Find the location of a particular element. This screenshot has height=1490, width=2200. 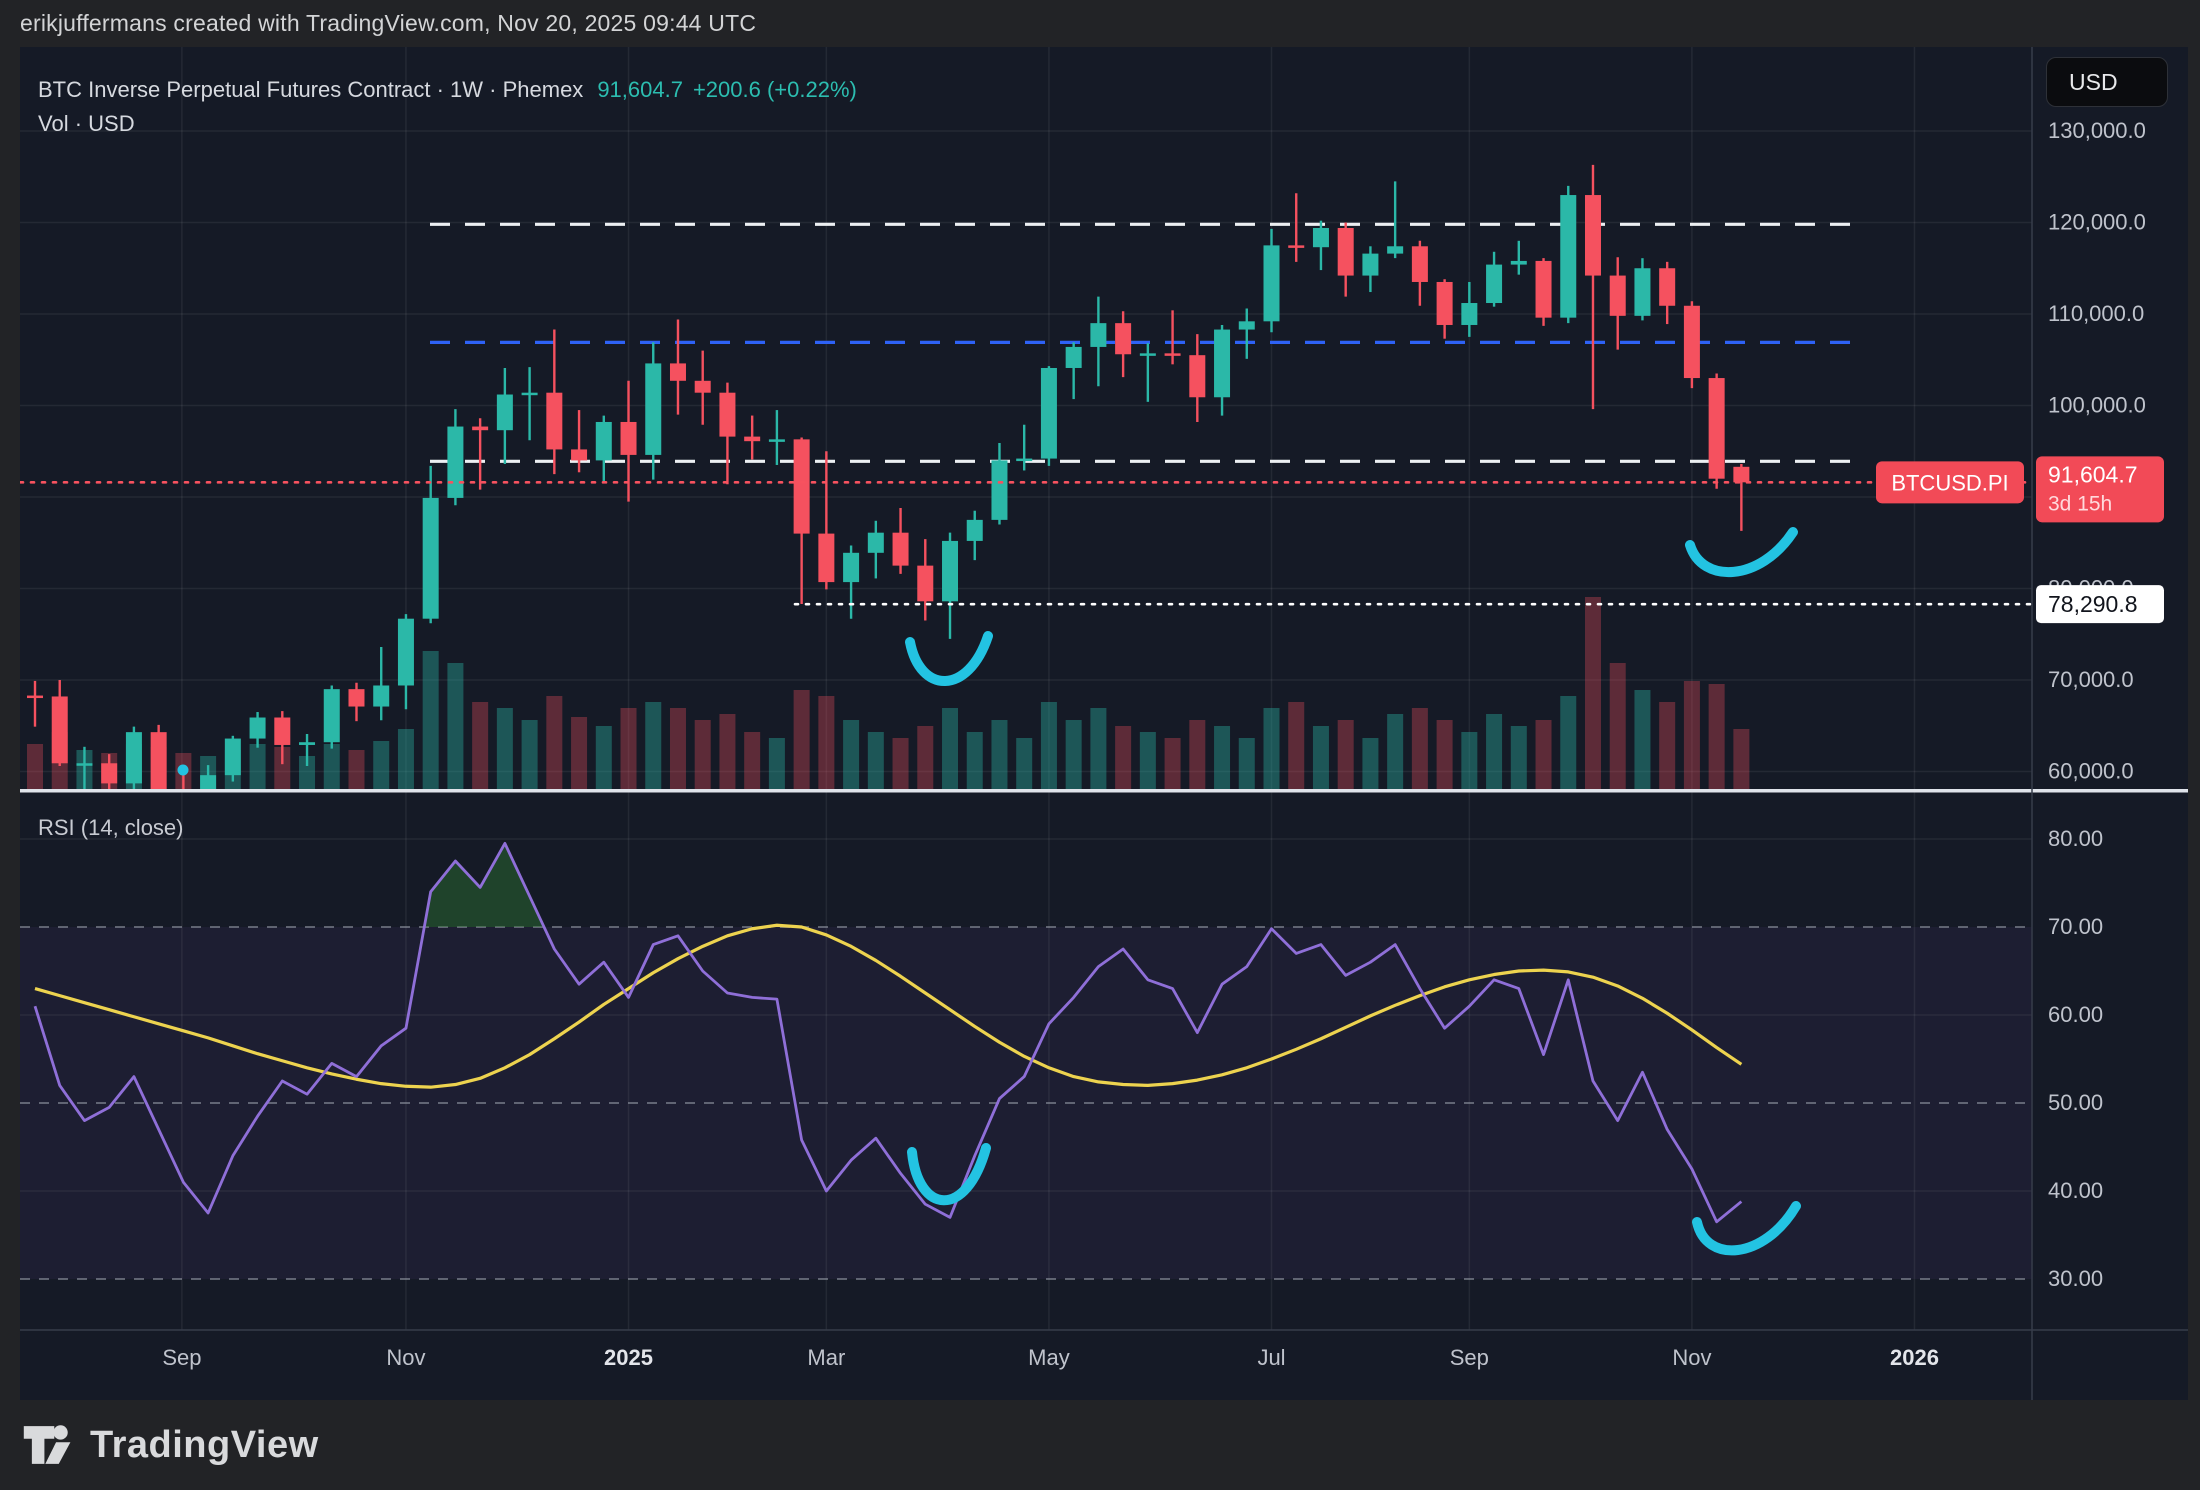

pane-separator is located at coordinates (1104, 791).